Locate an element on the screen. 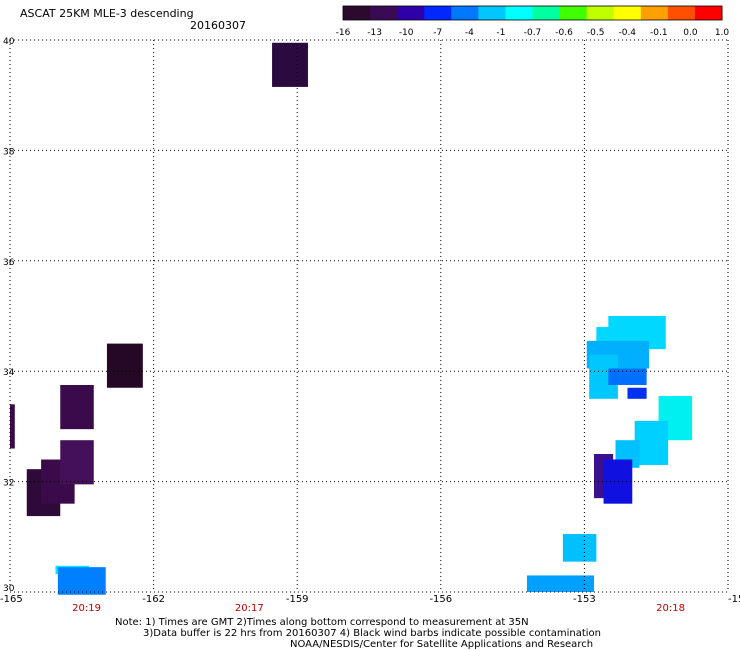 This screenshot has height=650, width=740. longitude-labels: -165 -162 -159 -156 -153 -150 is located at coordinates (370, 599).